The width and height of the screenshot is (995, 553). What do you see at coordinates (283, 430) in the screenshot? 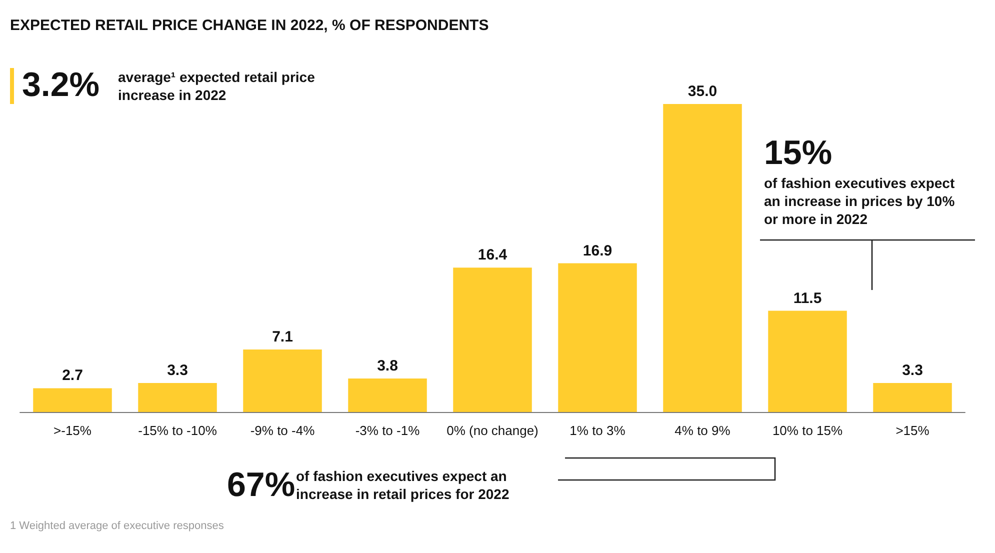
I see `x-tick-label: -9% to -4%` at bounding box center [283, 430].